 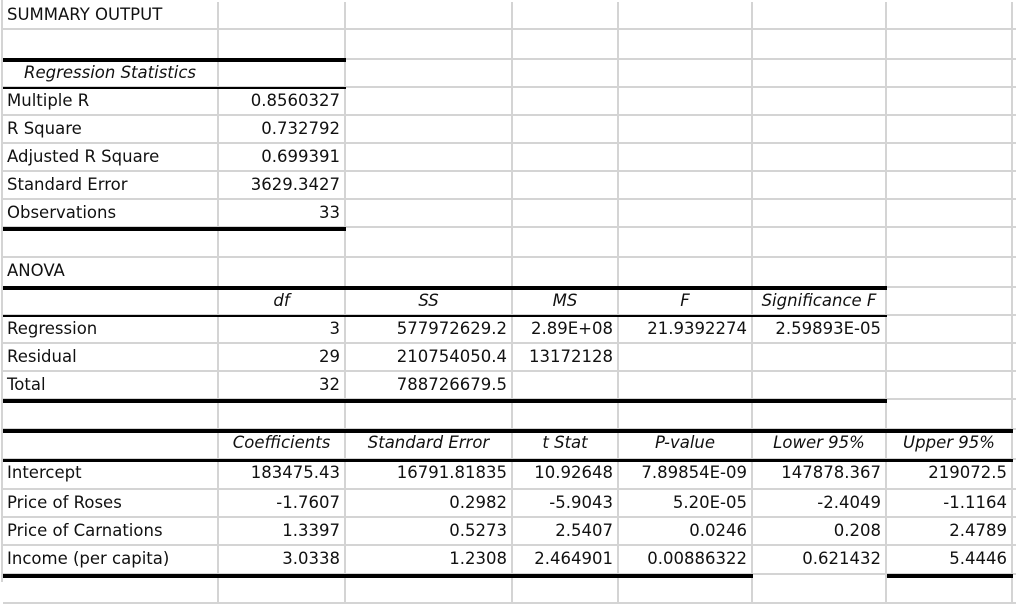 I want to click on cell-anova-rows-1-3: 13172128, so click(x=566, y=358).